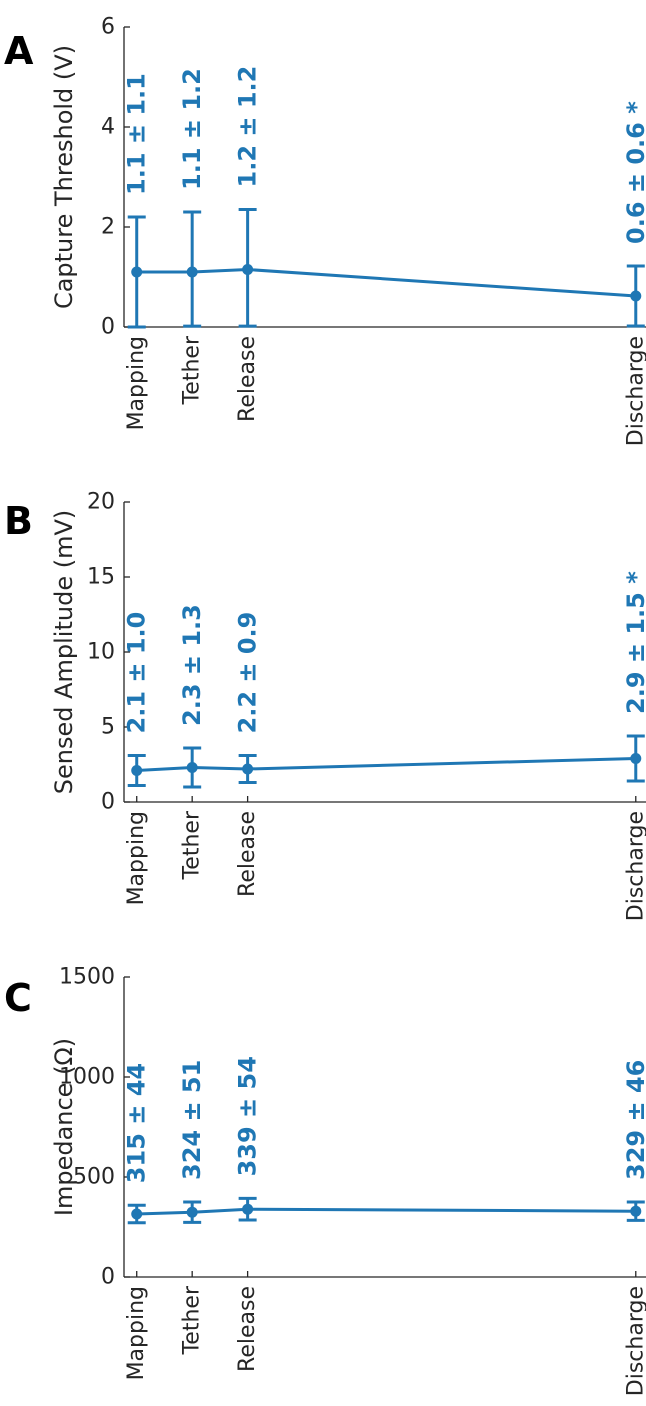 The image size is (646, 1406). I want to click on y-tick-label: 4, so click(108, 127).